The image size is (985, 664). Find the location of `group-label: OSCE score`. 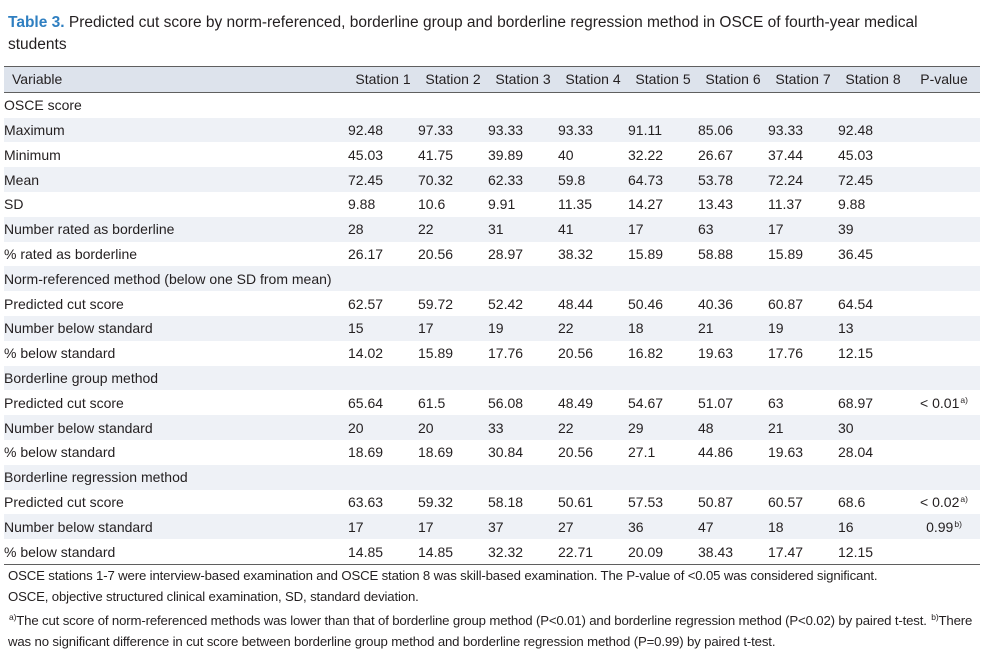

group-label: OSCE score is located at coordinates (43, 105).